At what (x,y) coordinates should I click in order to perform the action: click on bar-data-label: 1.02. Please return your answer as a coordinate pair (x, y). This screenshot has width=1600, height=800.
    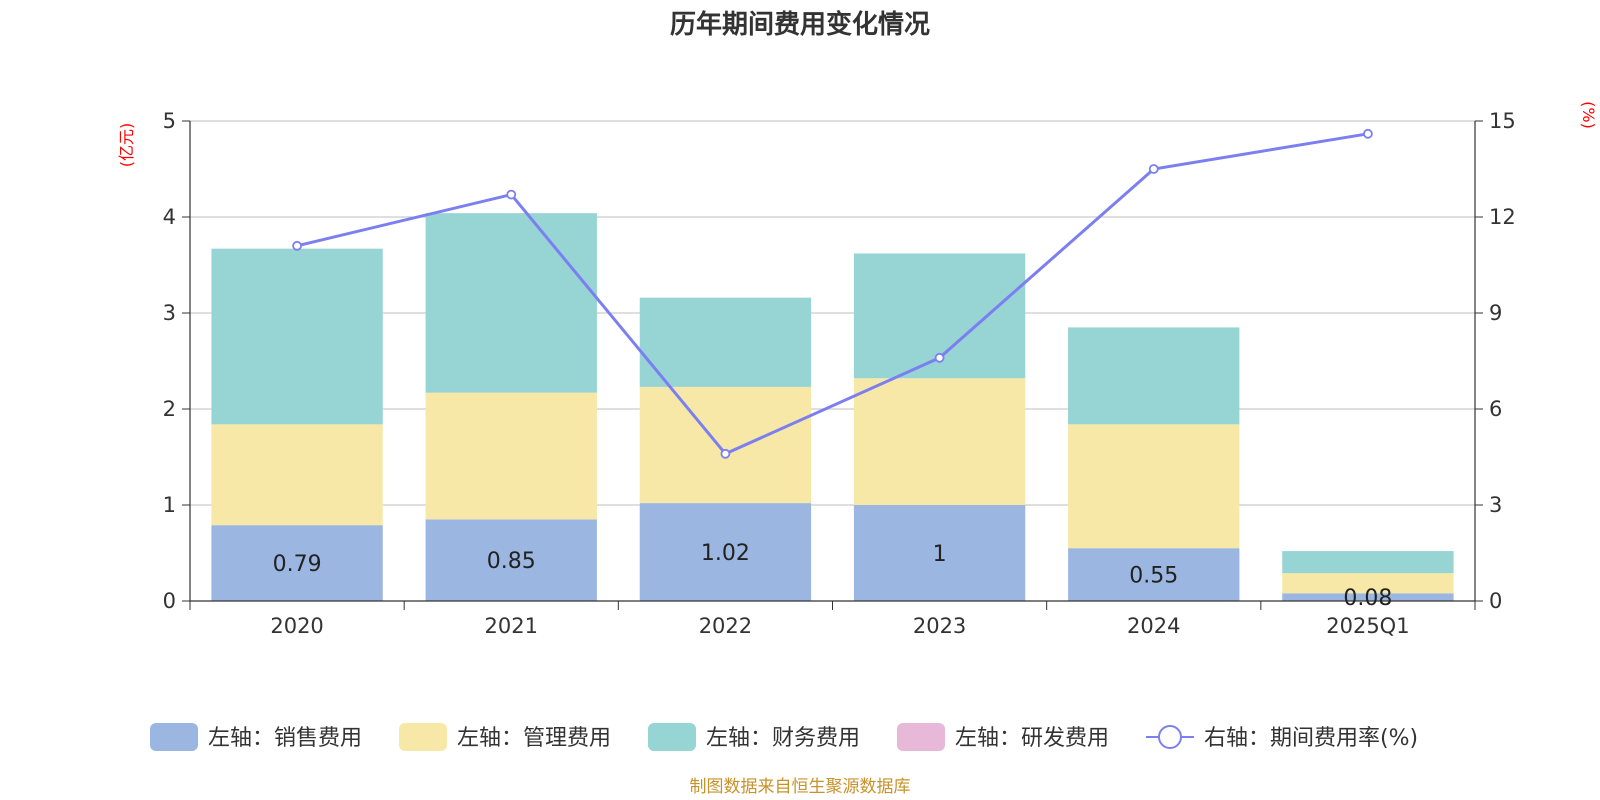
    Looking at the image, I should click on (725, 553).